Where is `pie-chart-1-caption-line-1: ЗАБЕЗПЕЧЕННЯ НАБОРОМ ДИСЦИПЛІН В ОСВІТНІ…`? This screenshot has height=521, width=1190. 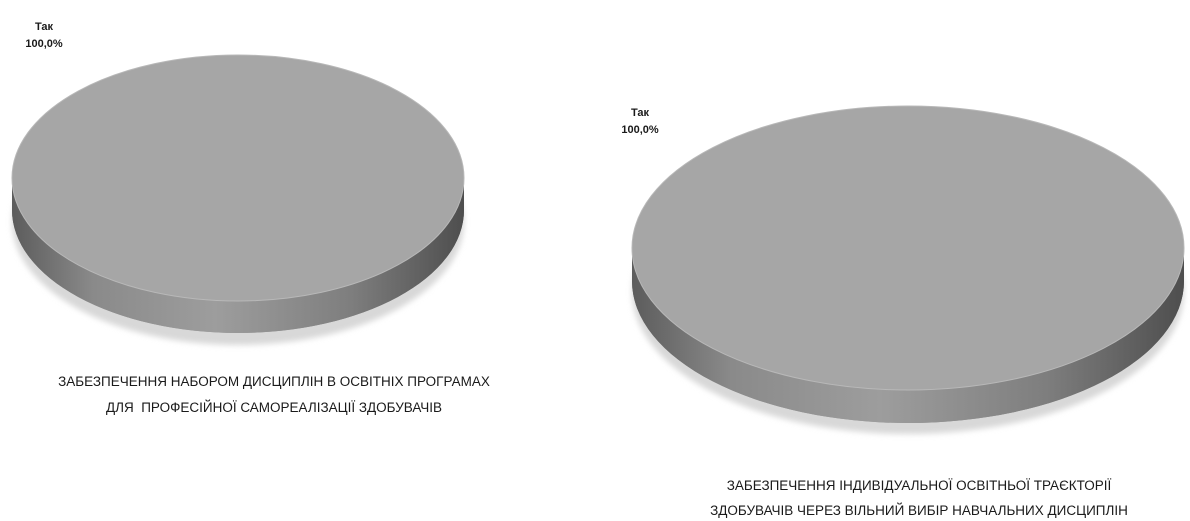 pie-chart-1-caption-line-1: ЗАБЕЗПЕЧЕННЯ НАБОРОМ ДИСЦИПЛІН В ОСВІТНІ… is located at coordinates (274, 381).